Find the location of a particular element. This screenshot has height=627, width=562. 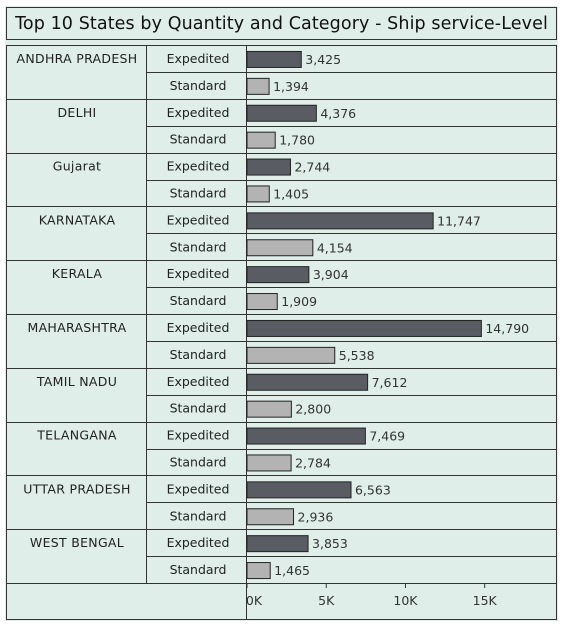

value-label: 1,909 is located at coordinates (299, 301).